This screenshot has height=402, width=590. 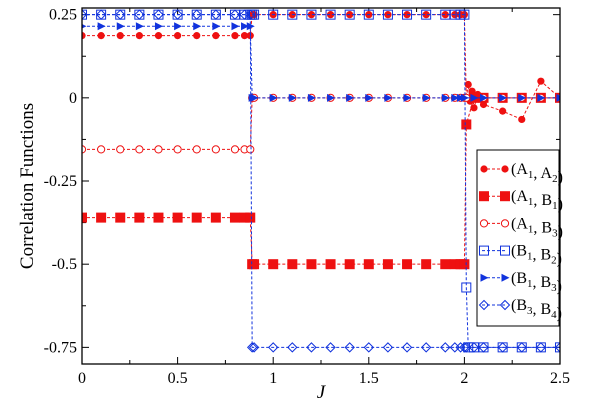 I want to click on x-tick-label: 0.5, so click(x=178, y=378).